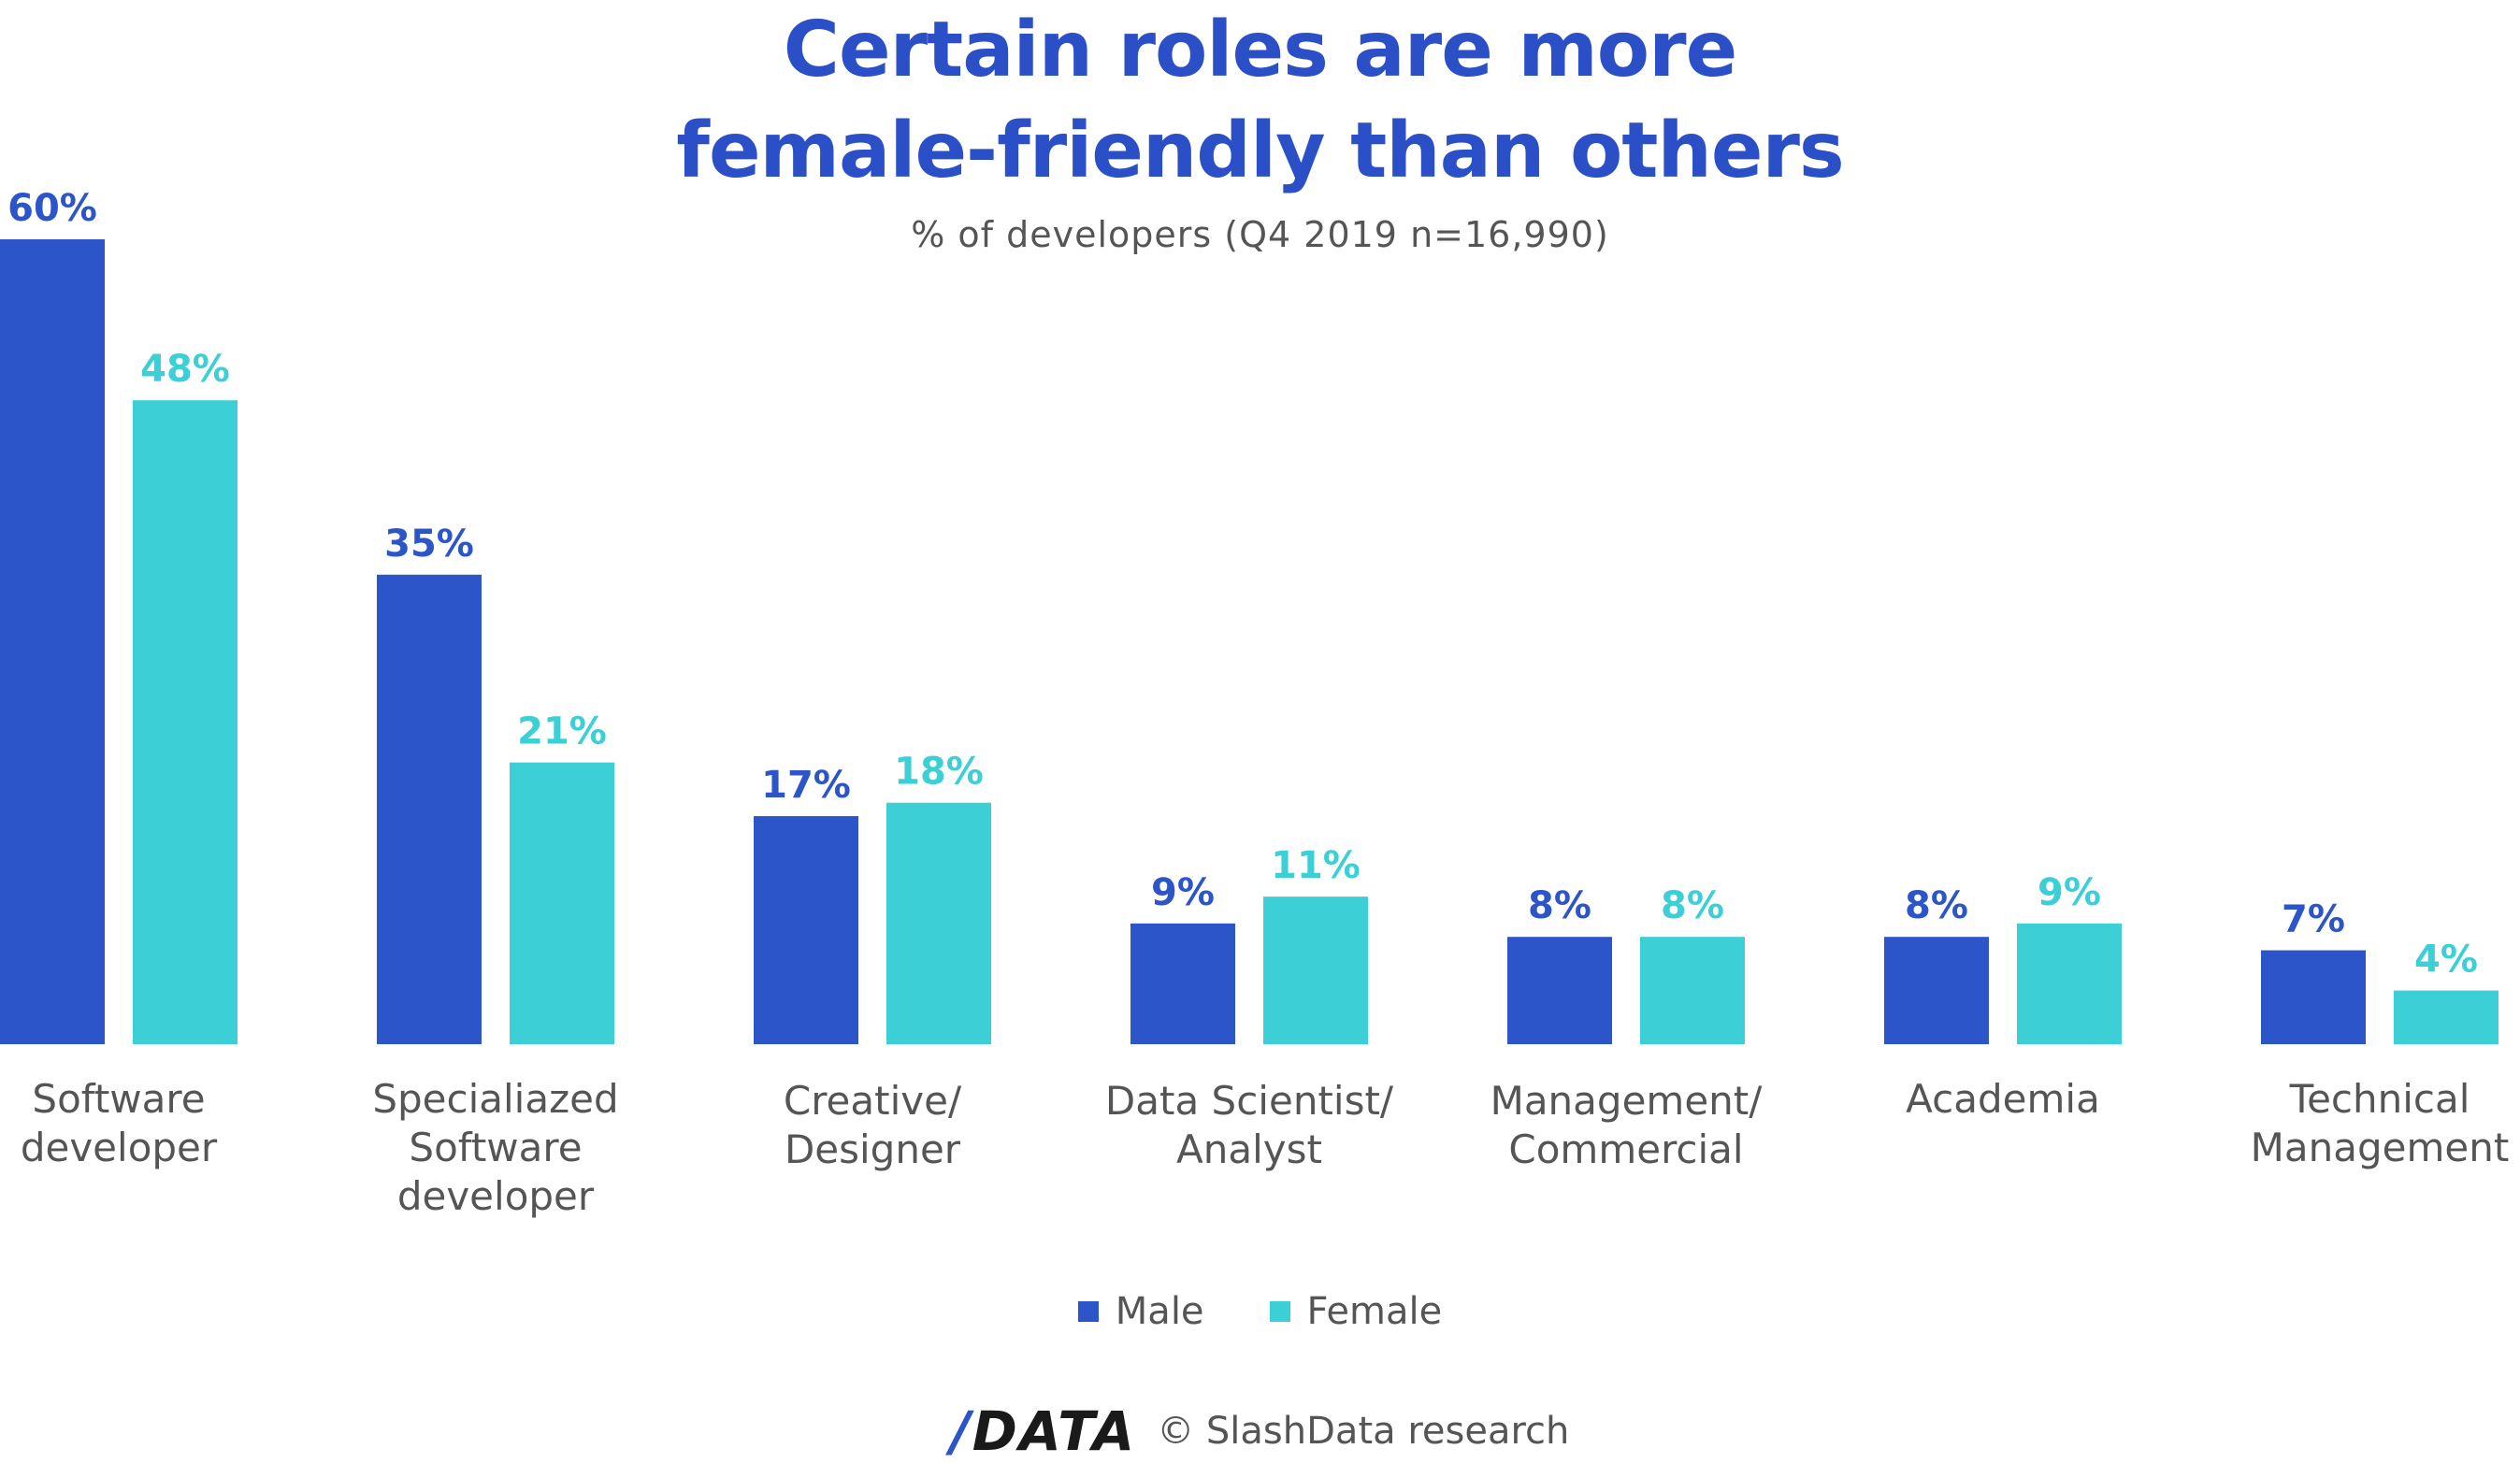 The image size is (2520, 1463). I want to click on category-label-1-line-2: developer, so click(496, 1196).